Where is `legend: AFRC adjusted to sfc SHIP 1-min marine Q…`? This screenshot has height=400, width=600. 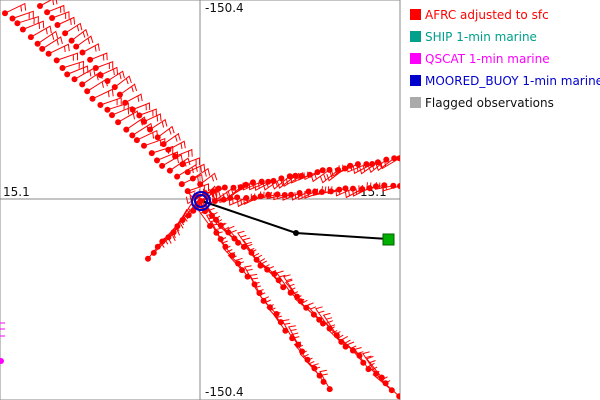 legend: AFRC adjusted to sfc SHIP 1-min marine Q… is located at coordinates (505, 59).